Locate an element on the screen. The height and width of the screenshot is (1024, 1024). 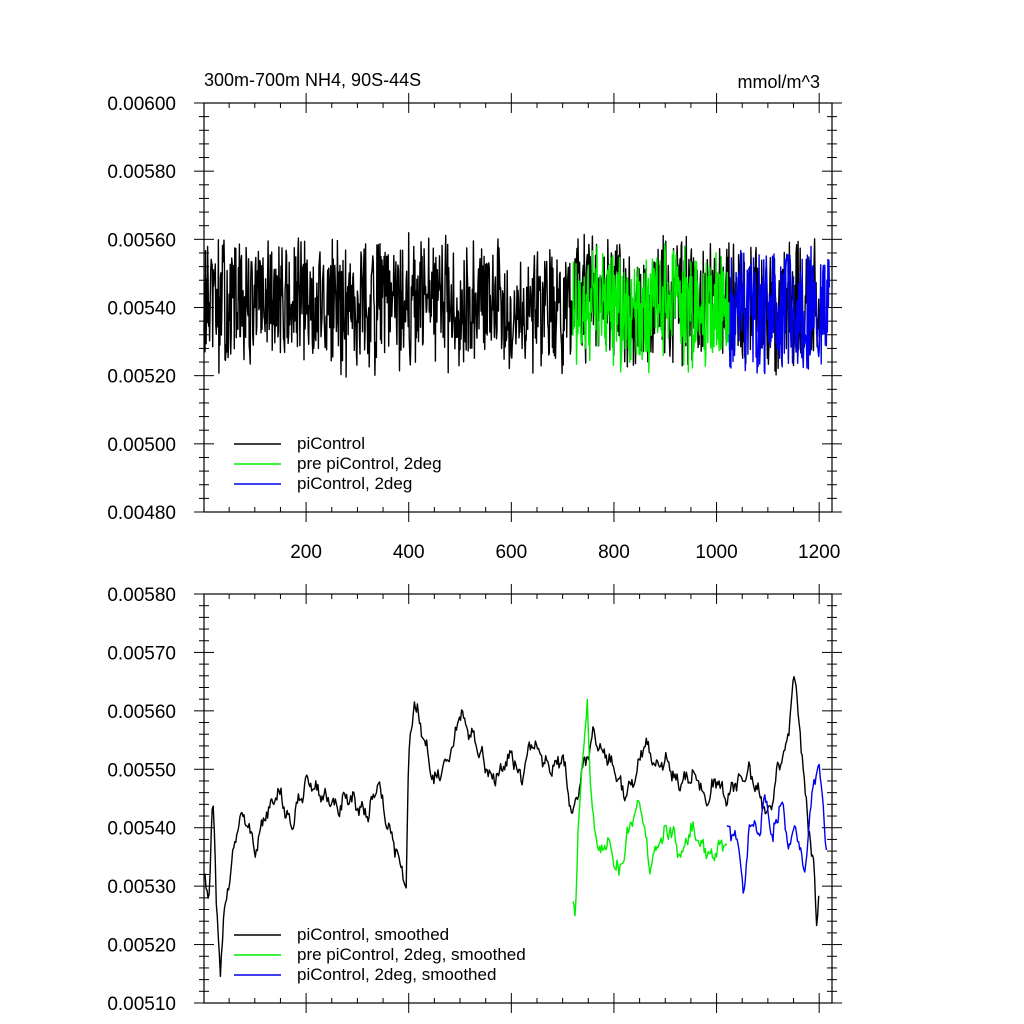
y-tick-label: 0.00570 is located at coordinates (141, 653).